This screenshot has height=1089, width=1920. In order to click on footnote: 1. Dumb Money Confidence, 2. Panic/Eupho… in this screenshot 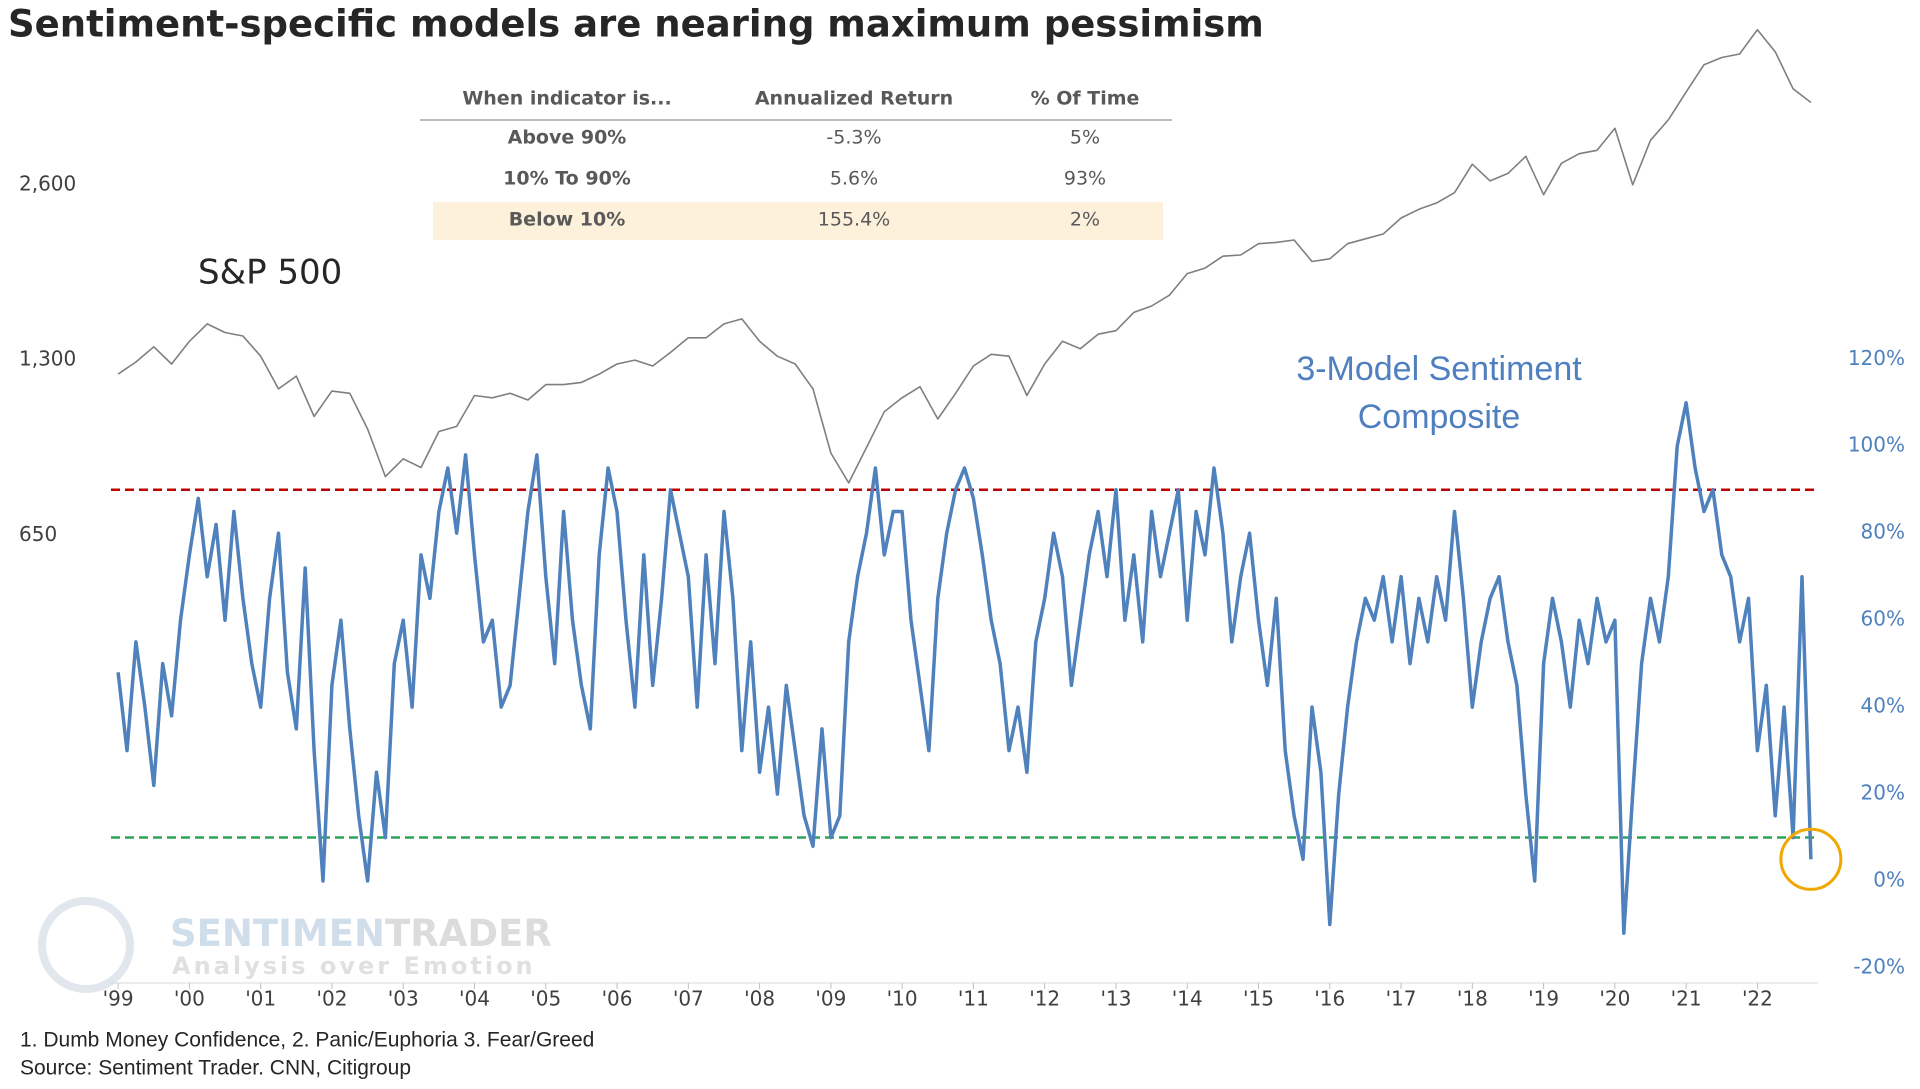, I will do `click(307, 1040)`.